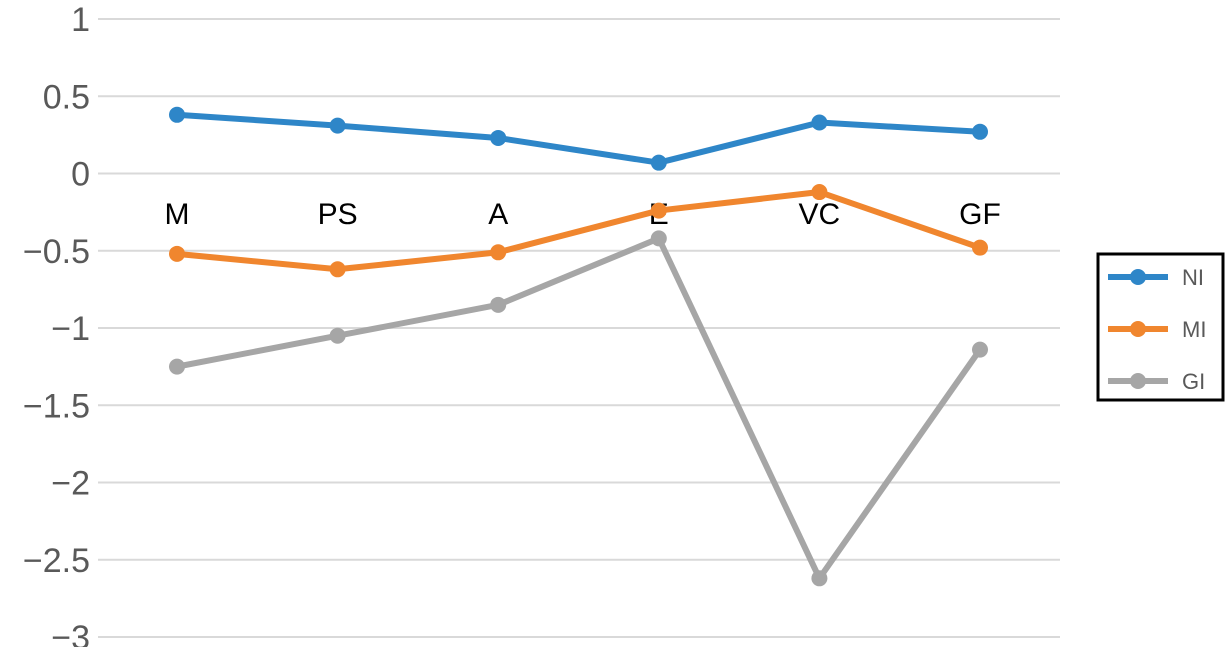 The height and width of the screenshot is (647, 1226). I want to click on y-tick-label: −2, so click(70, 484).